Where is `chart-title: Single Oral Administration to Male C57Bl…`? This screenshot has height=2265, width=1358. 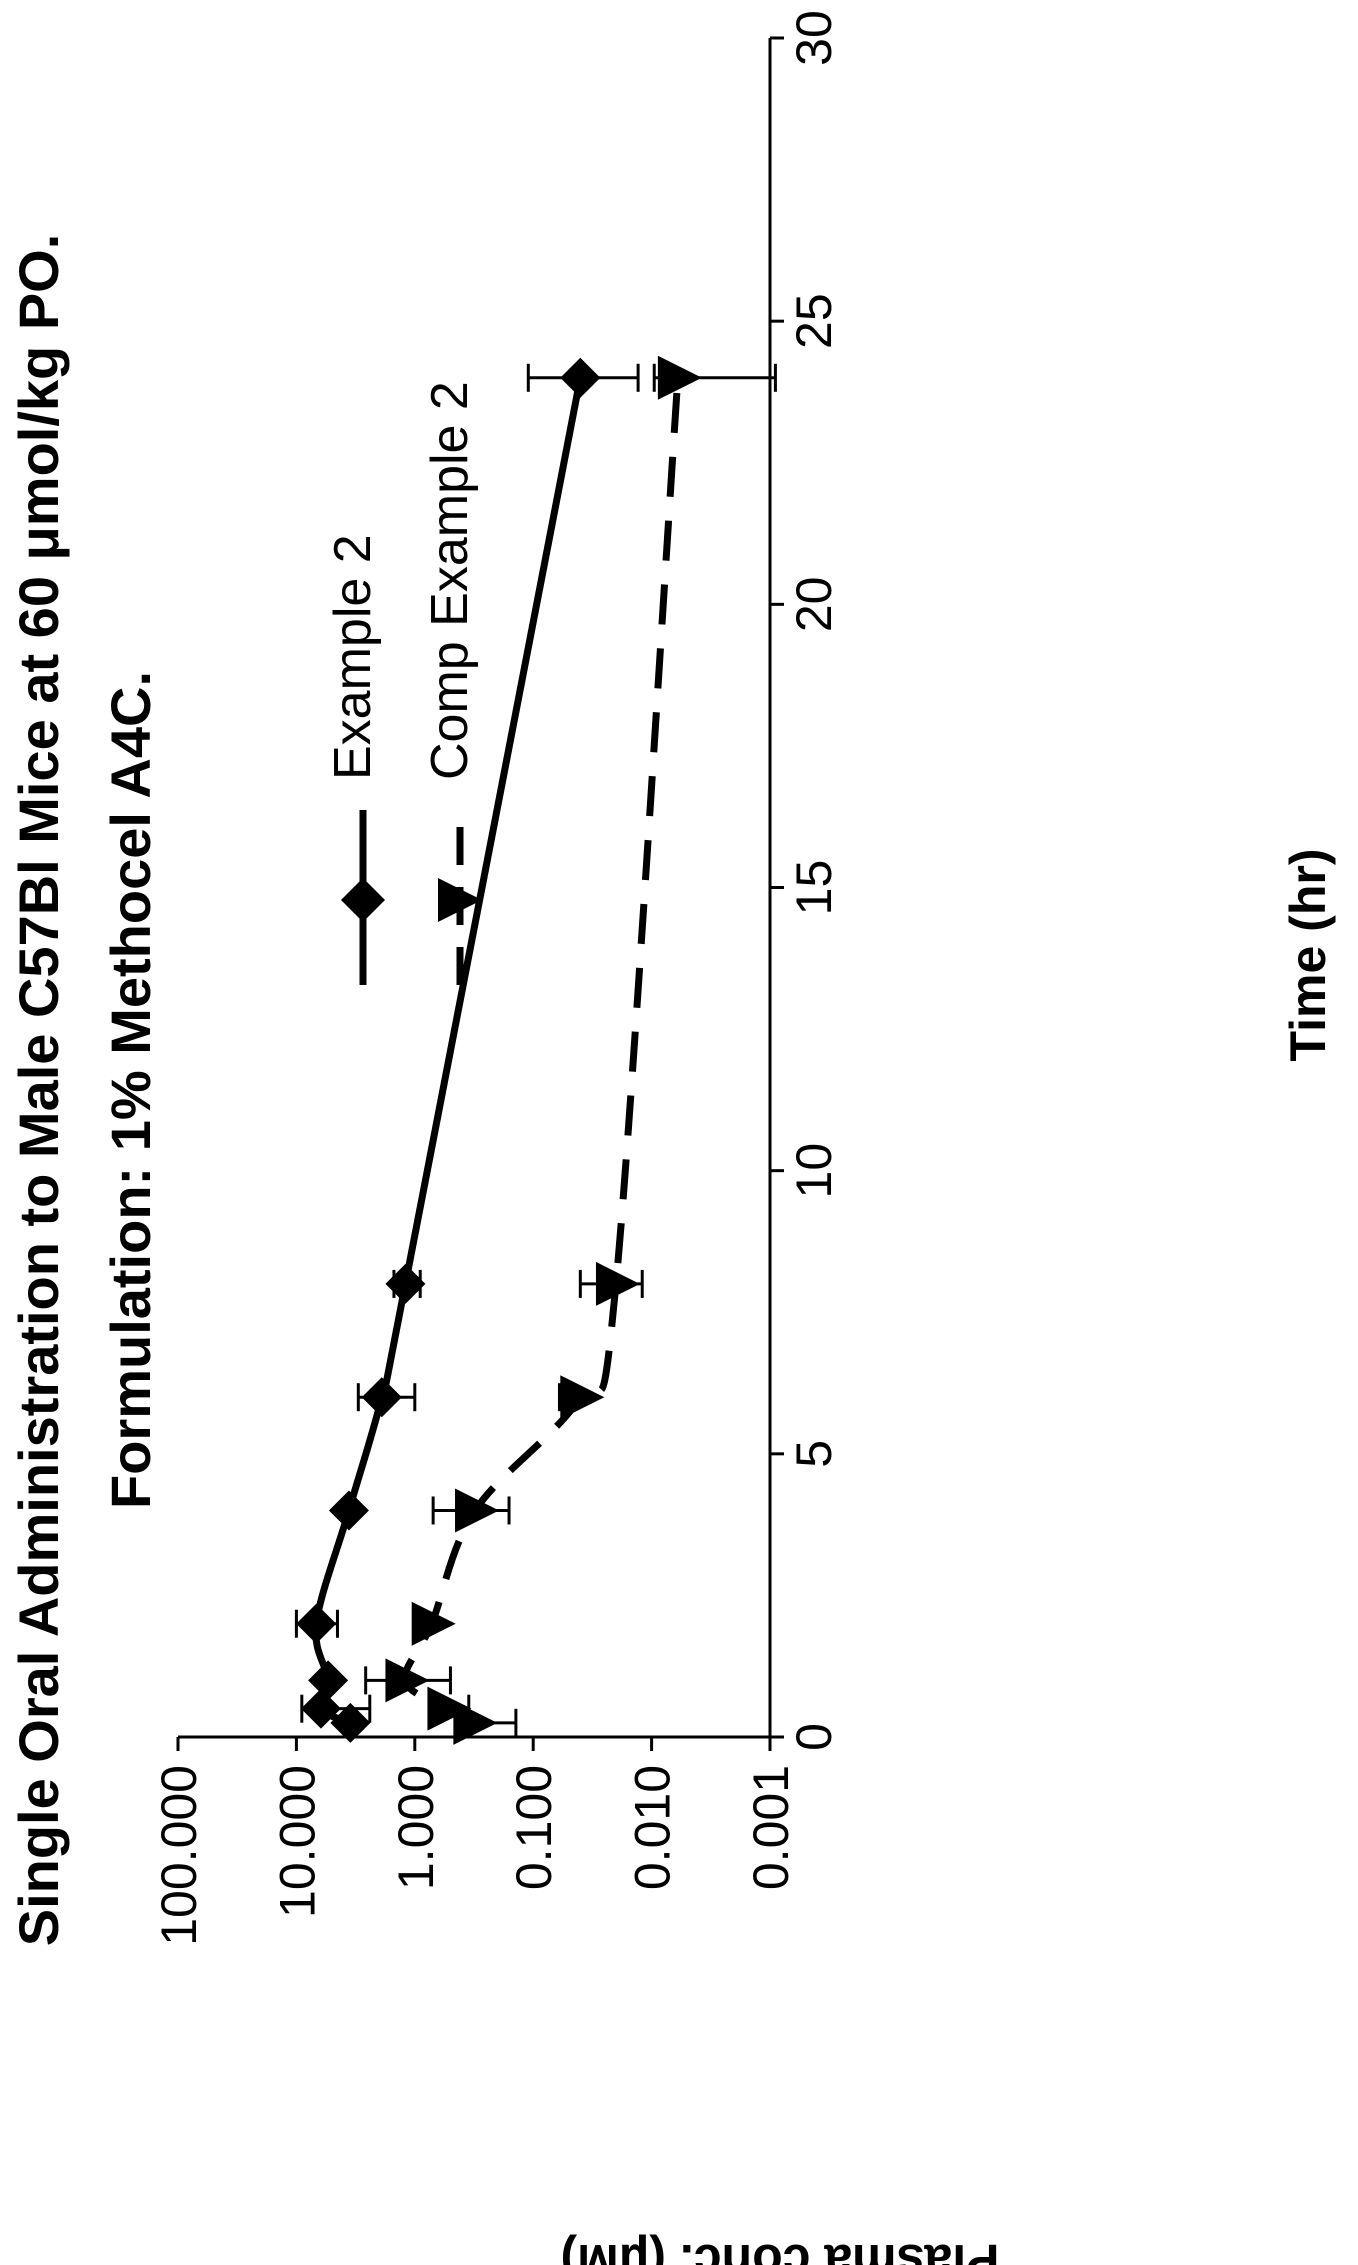
chart-title: Single Oral Administration to Male C57Bl… is located at coordinates (38, 1090).